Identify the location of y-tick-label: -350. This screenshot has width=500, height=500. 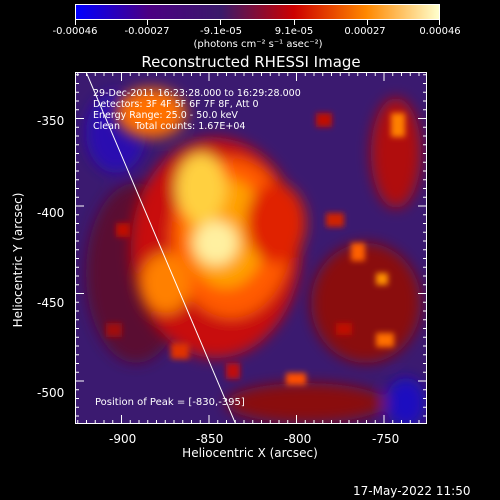
(51, 121).